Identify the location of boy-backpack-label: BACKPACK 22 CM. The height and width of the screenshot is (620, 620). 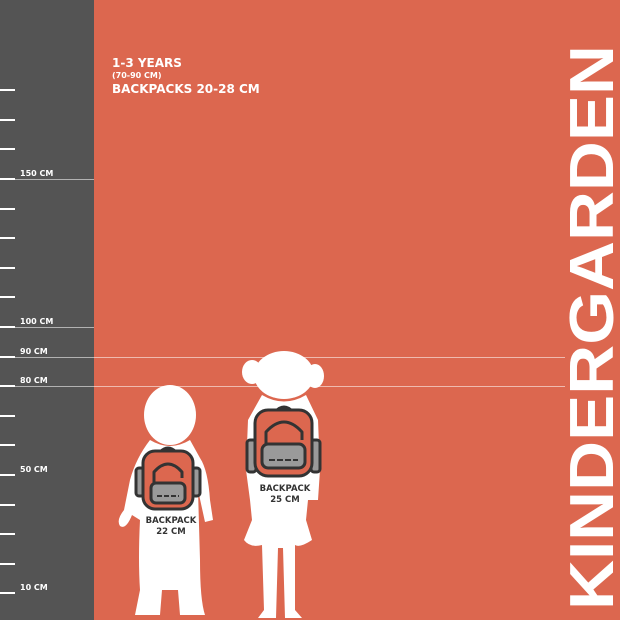
(171, 527).